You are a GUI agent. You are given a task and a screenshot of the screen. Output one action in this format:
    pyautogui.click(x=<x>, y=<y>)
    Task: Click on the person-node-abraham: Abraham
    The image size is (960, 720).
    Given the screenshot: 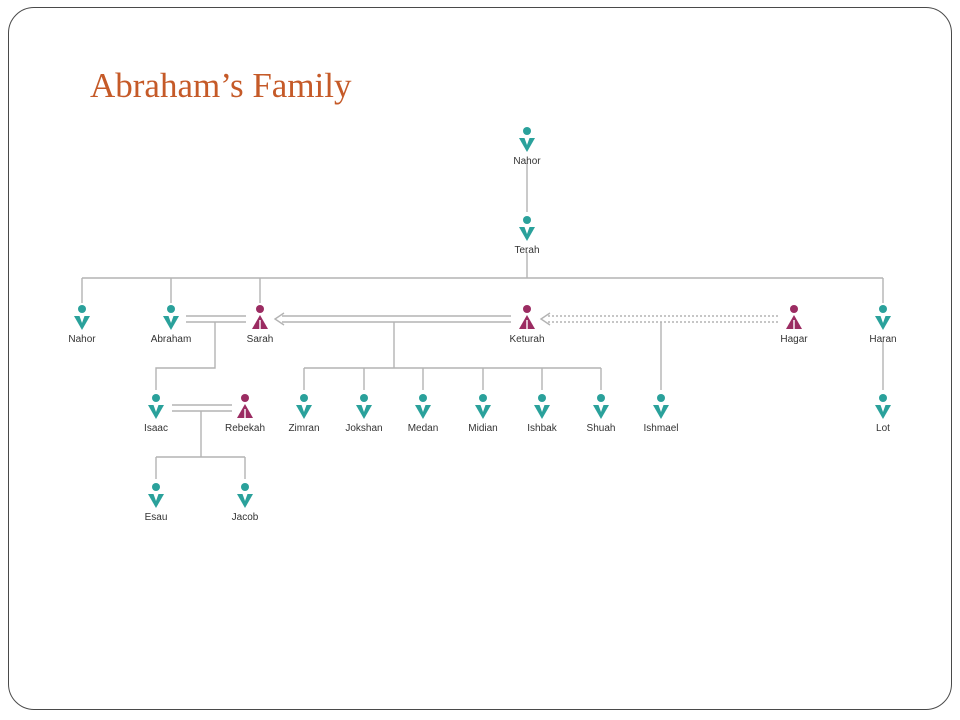 What is the action you would take?
    pyautogui.click(x=171, y=325)
    